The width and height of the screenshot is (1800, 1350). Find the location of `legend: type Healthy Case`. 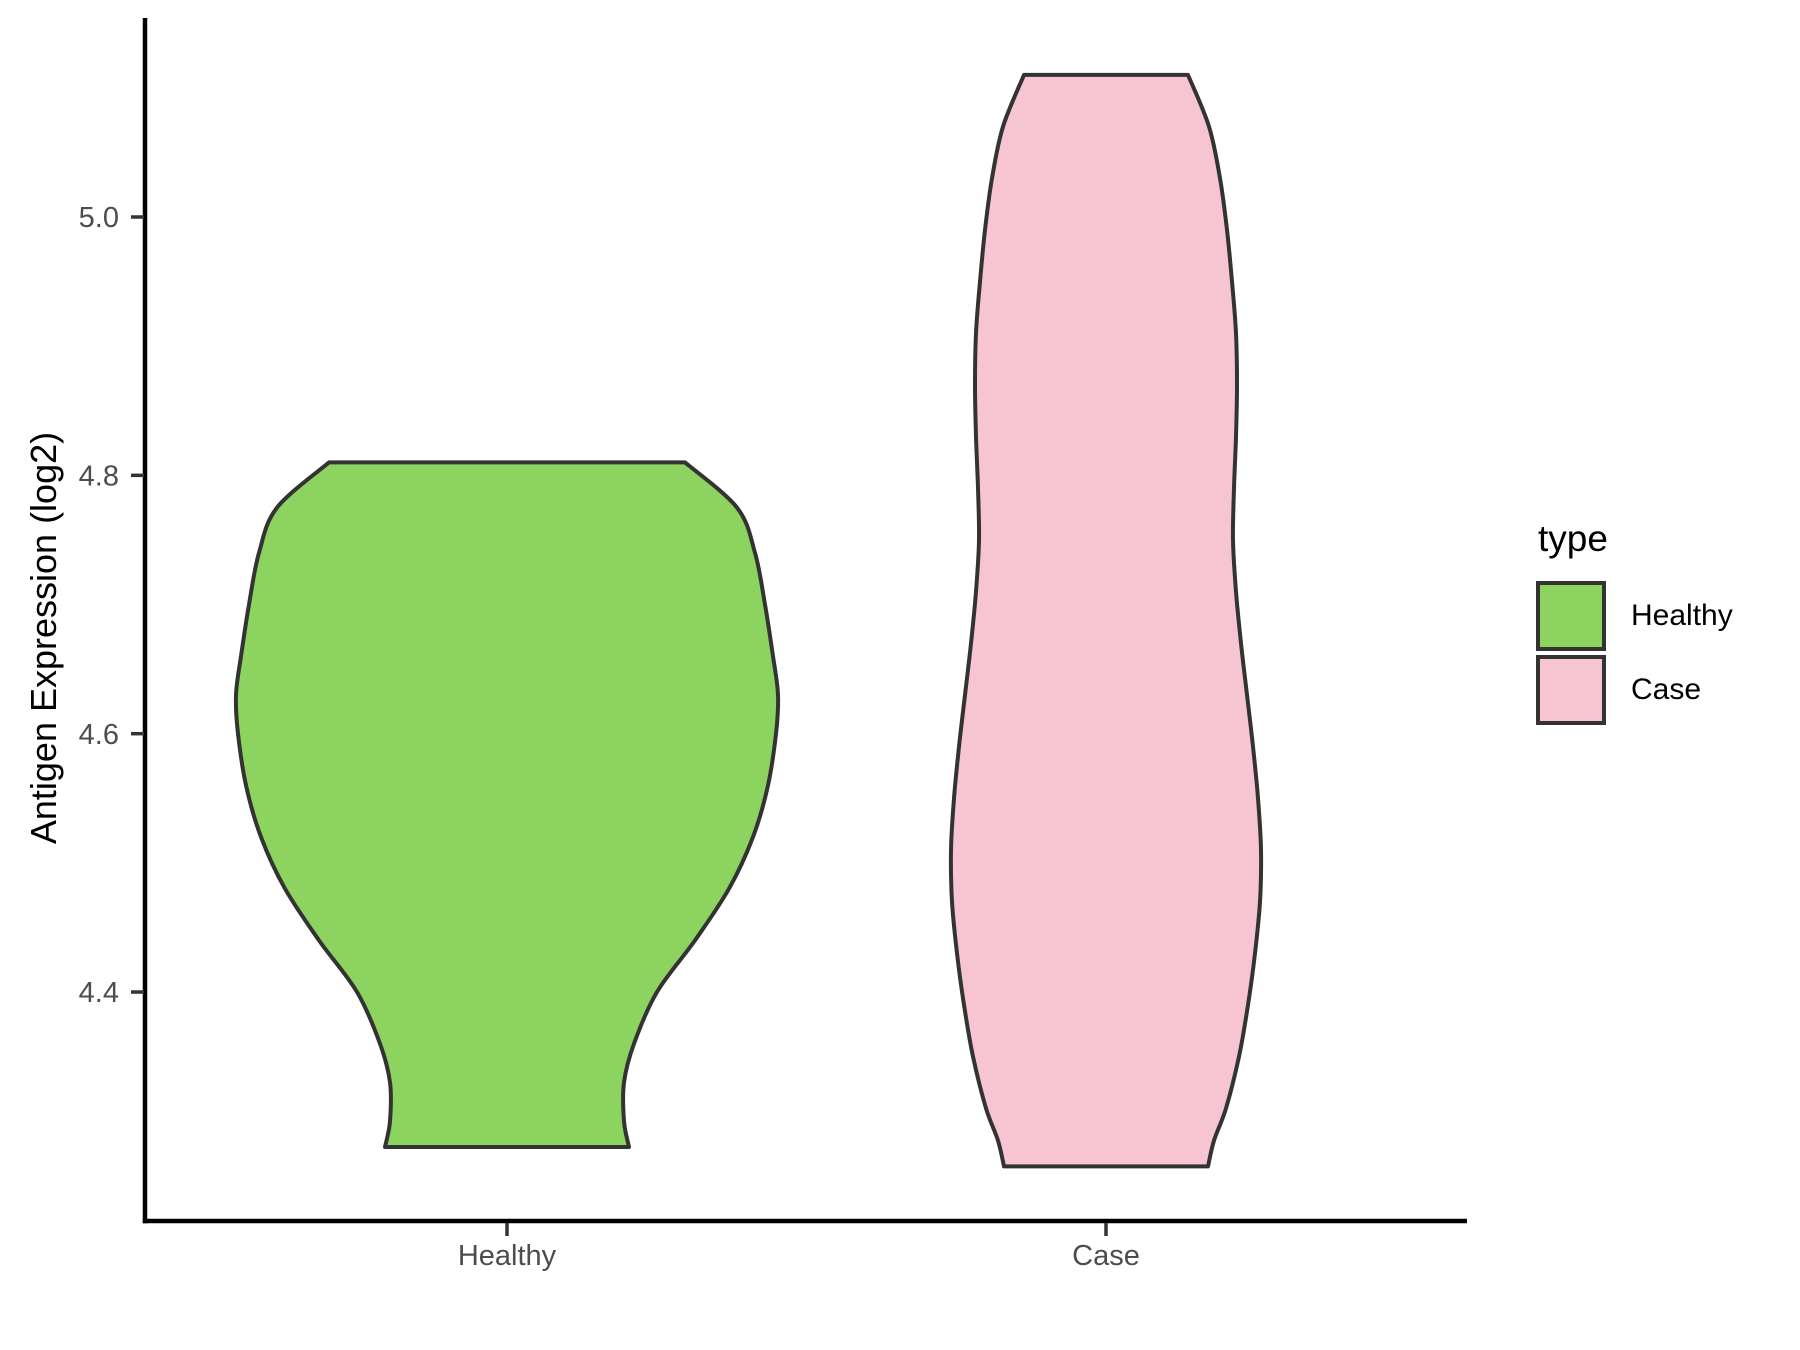

legend: type Healthy Case is located at coordinates (1634, 623).